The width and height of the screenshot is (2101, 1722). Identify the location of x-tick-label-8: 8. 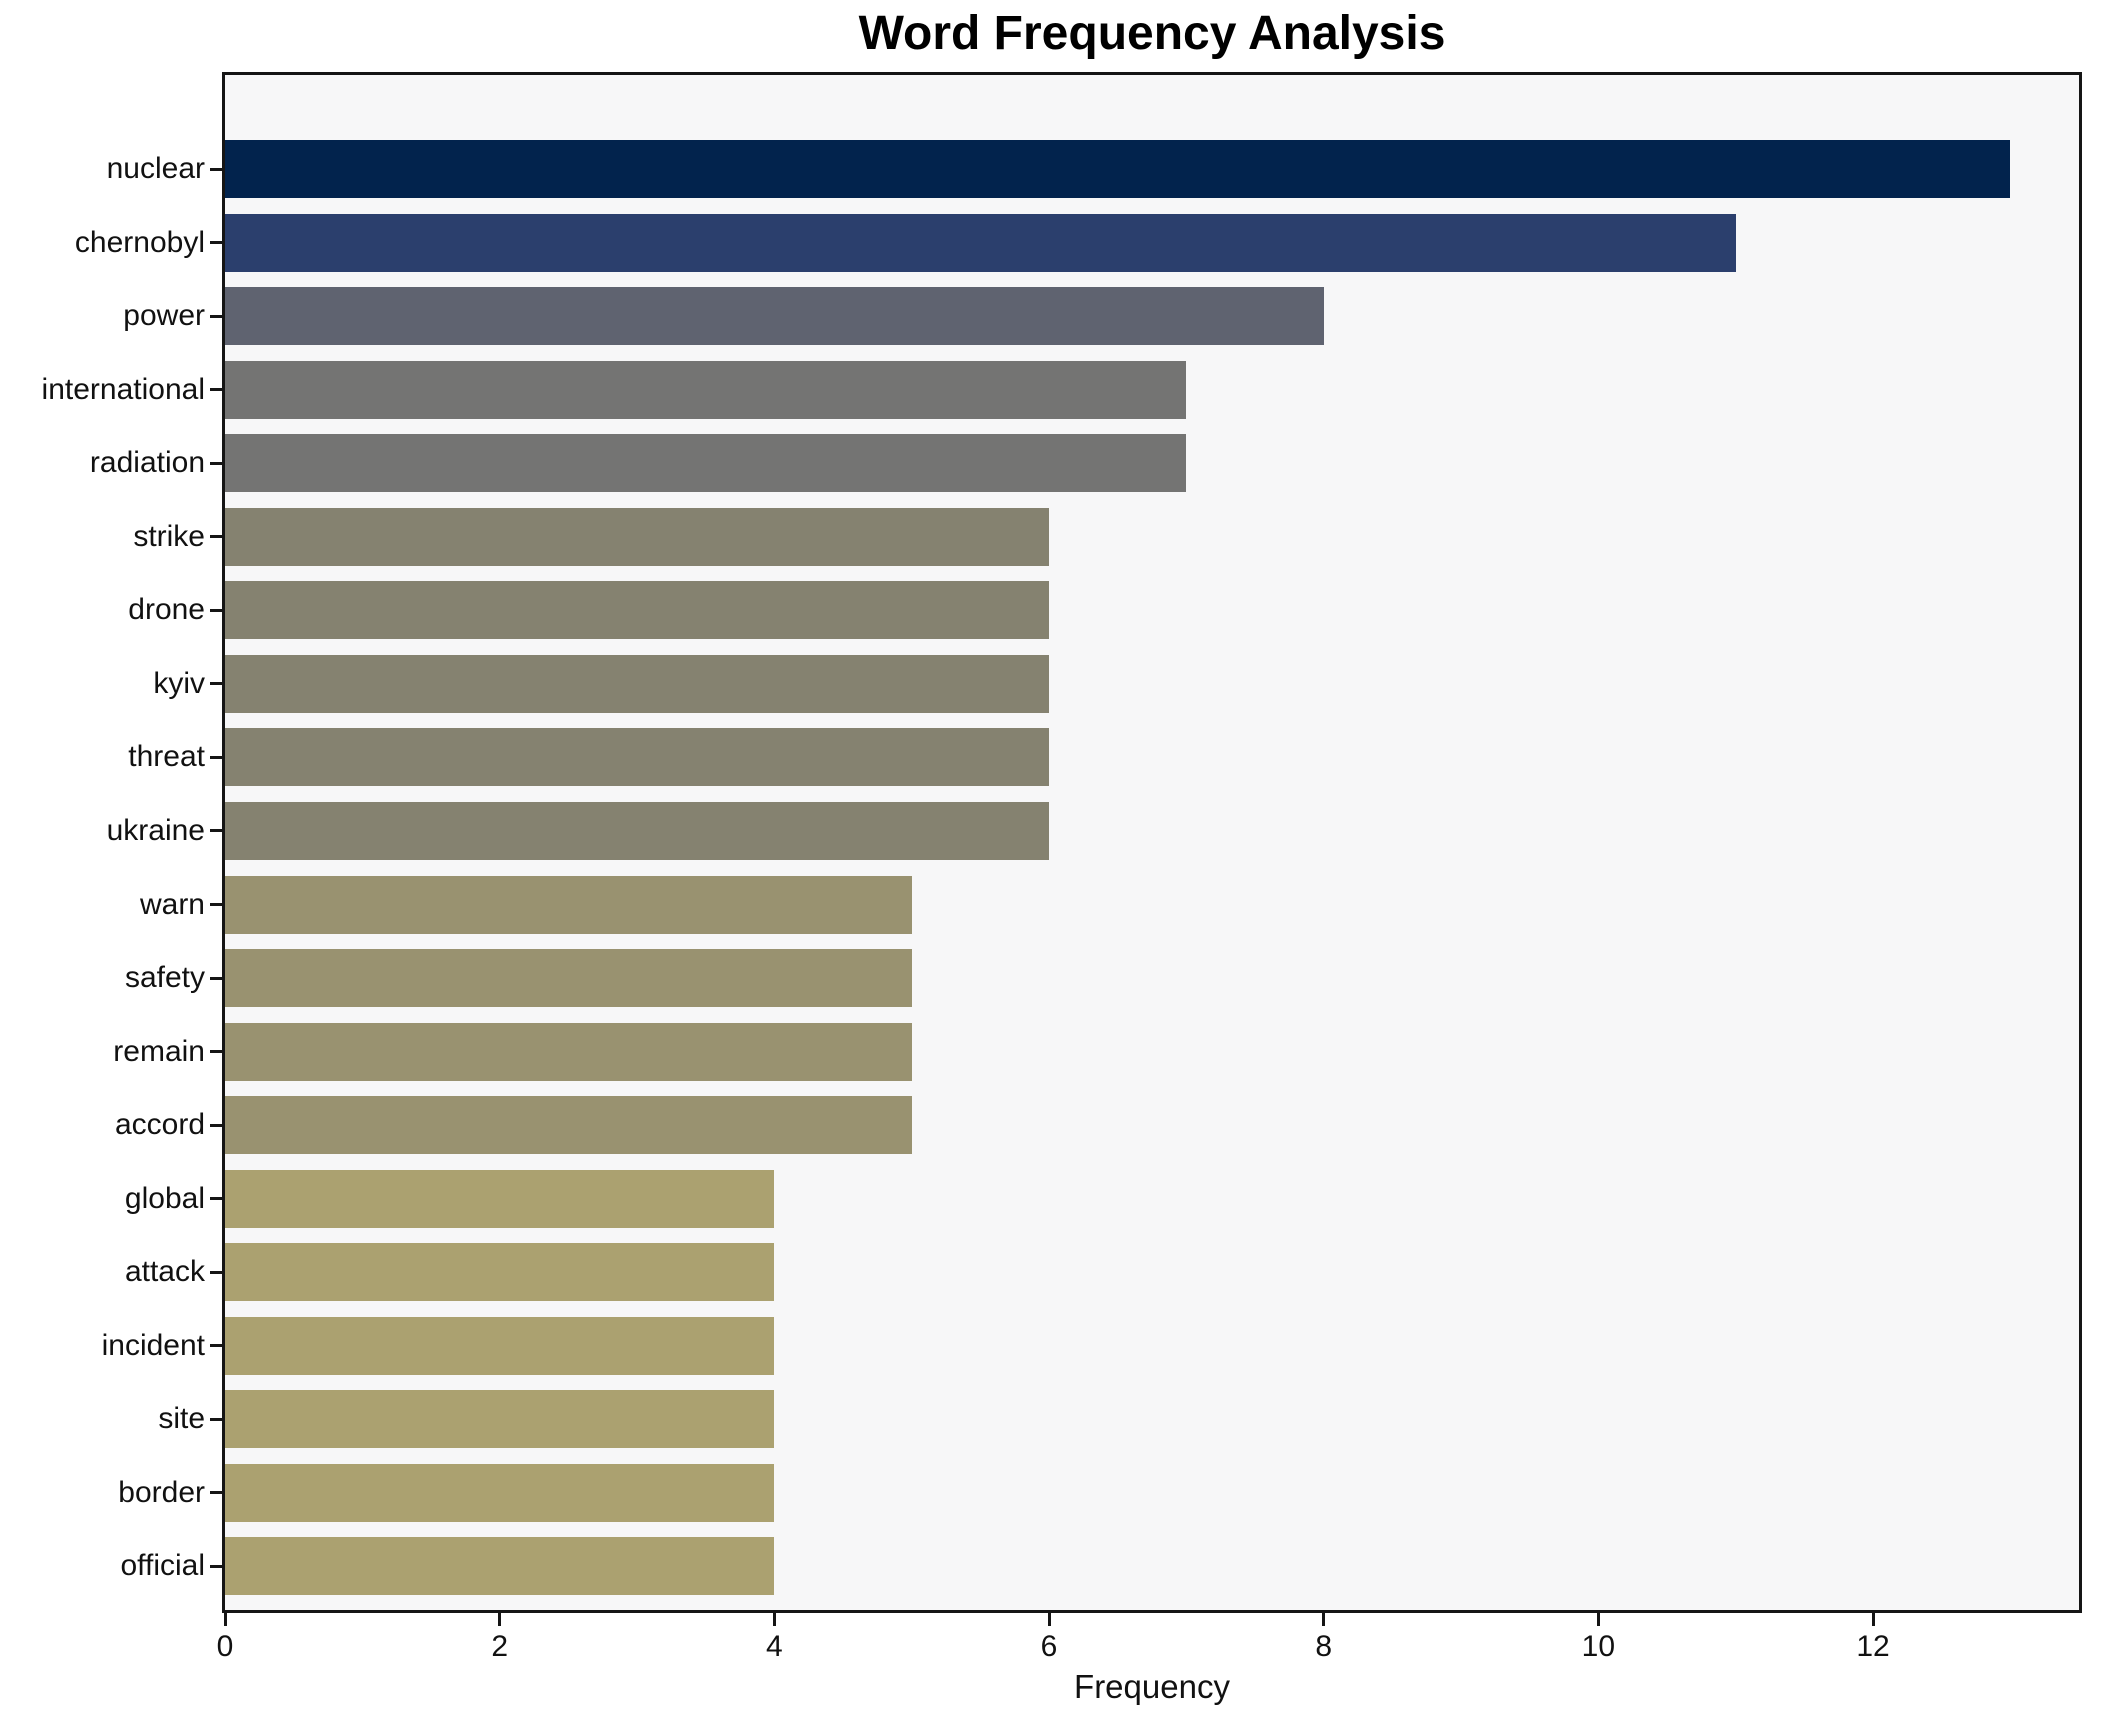
(1323, 1646).